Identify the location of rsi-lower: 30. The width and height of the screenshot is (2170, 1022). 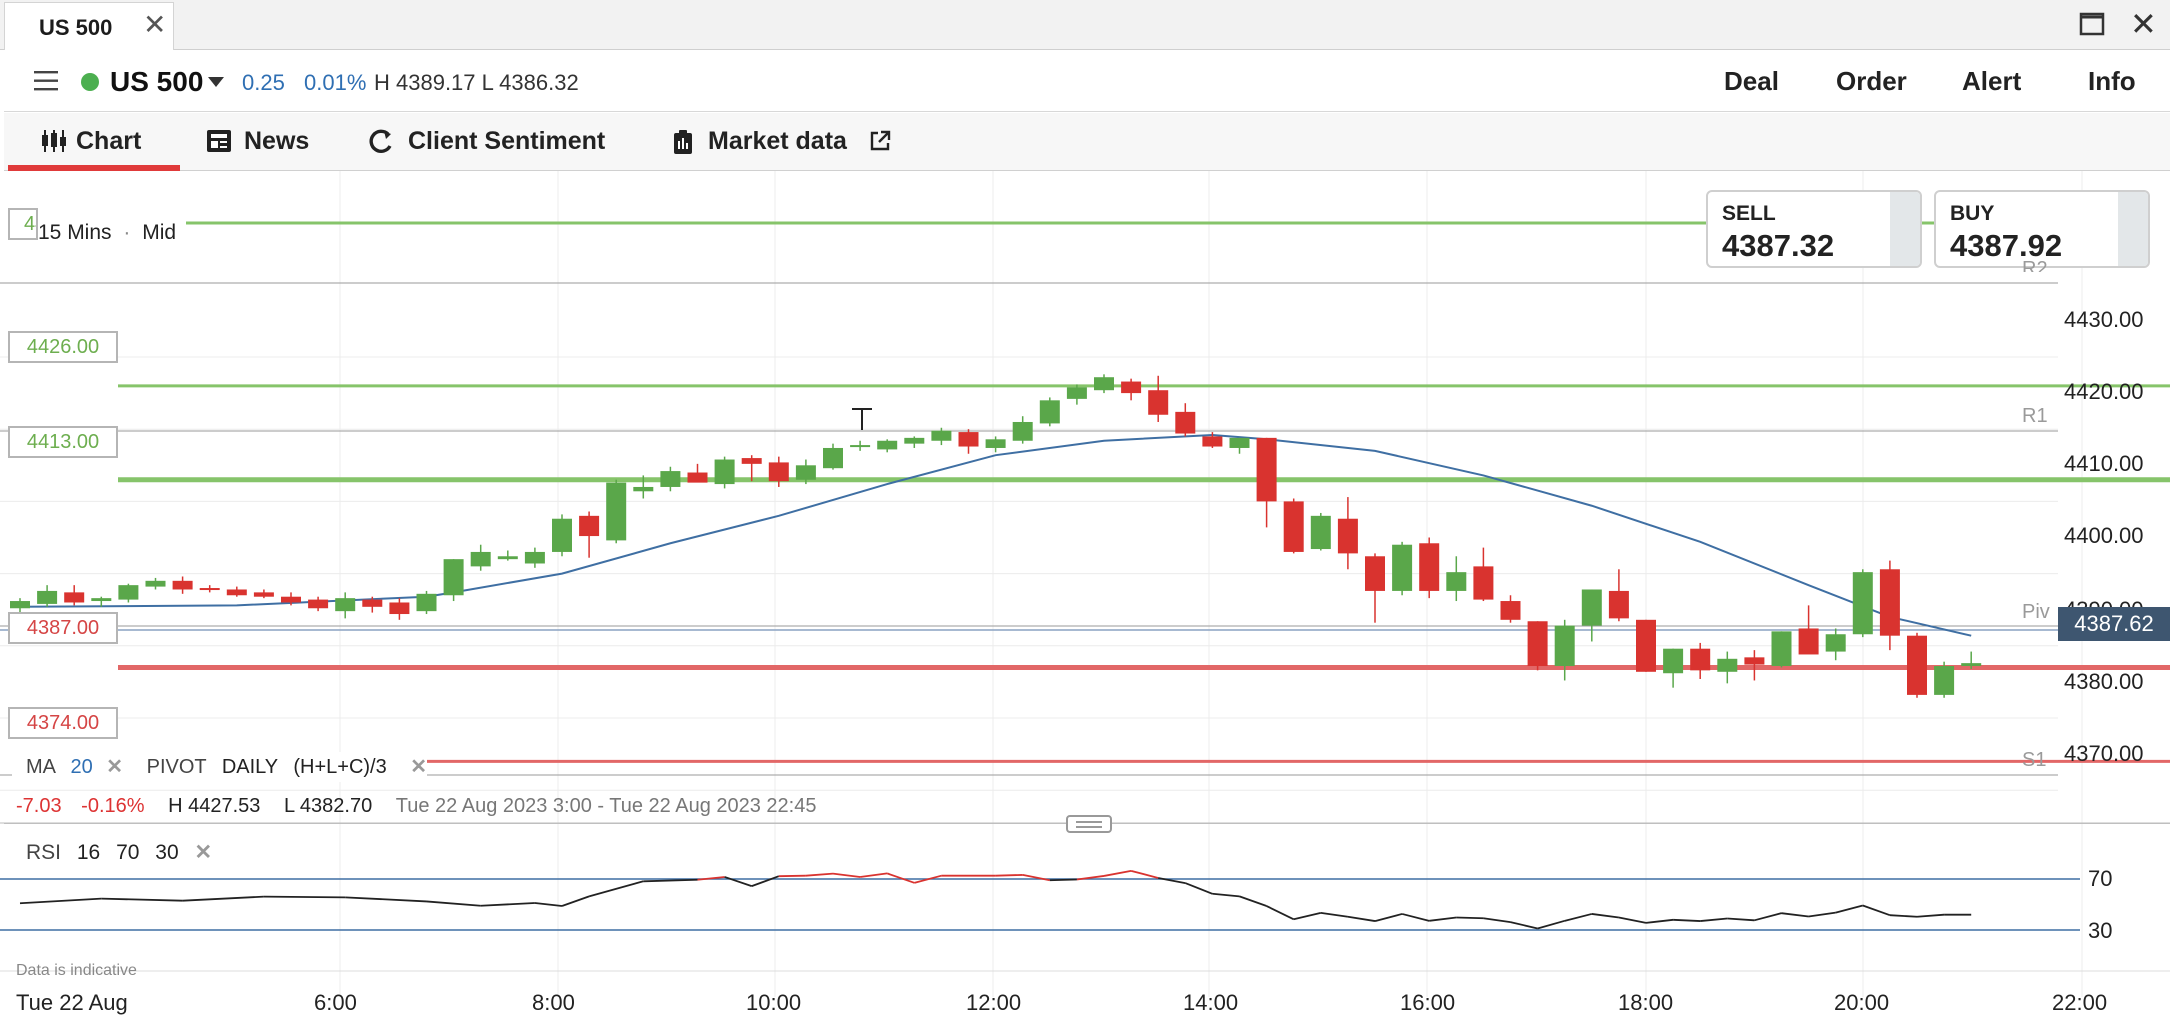
(167, 852).